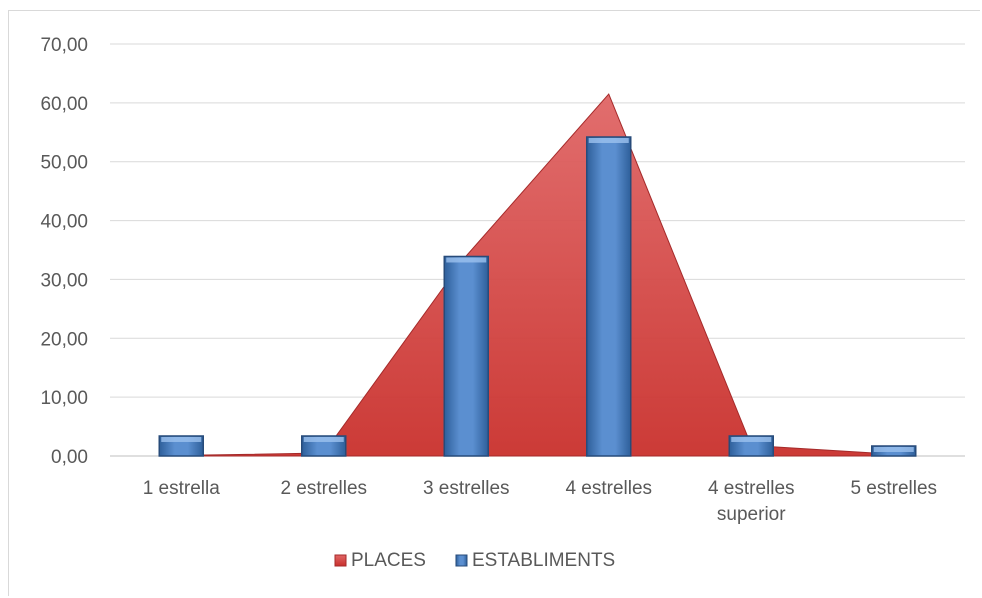 This screenshot has width=982, height=598. Describe the element at coordinates (64, 280) in the screenshot. I see `y-tick-label: 30,00` at that location.